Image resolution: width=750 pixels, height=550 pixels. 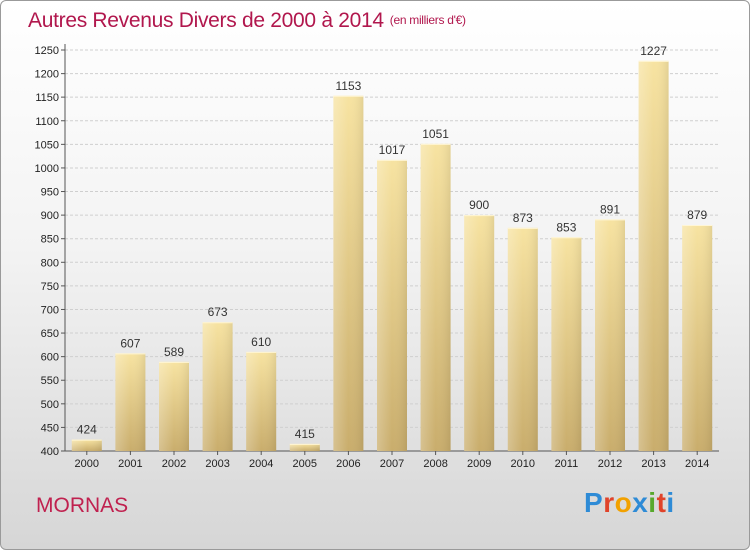 What do you see at coordinates (50, 428) in the screenshot?
I see `y-tick-label: 450` at bounding box center [50, 428].